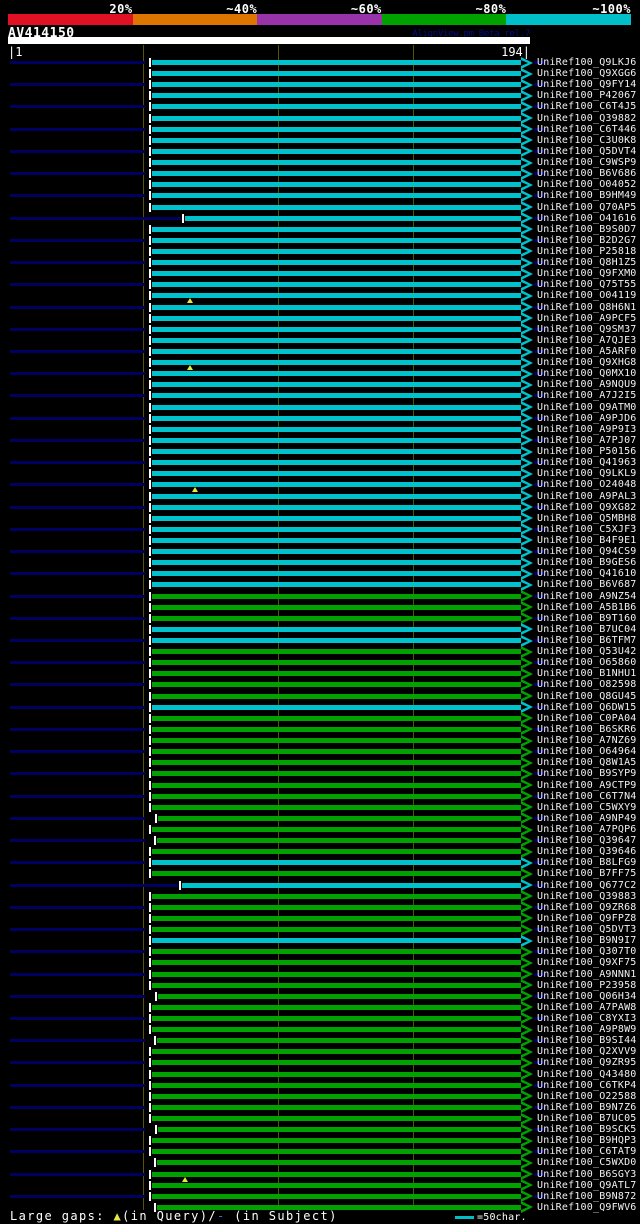  I want to click on hit-label: UniRef100_B8LFG9, so click(587, 863).